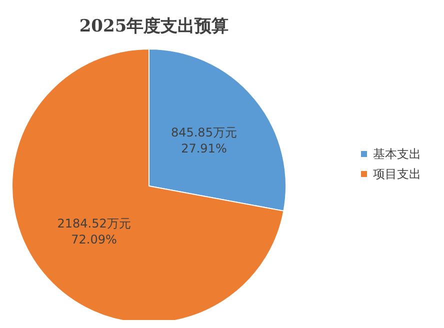 The image size is (444, 328). I want to click on chart-title: 2025年度支出预算, so click(154, 26).